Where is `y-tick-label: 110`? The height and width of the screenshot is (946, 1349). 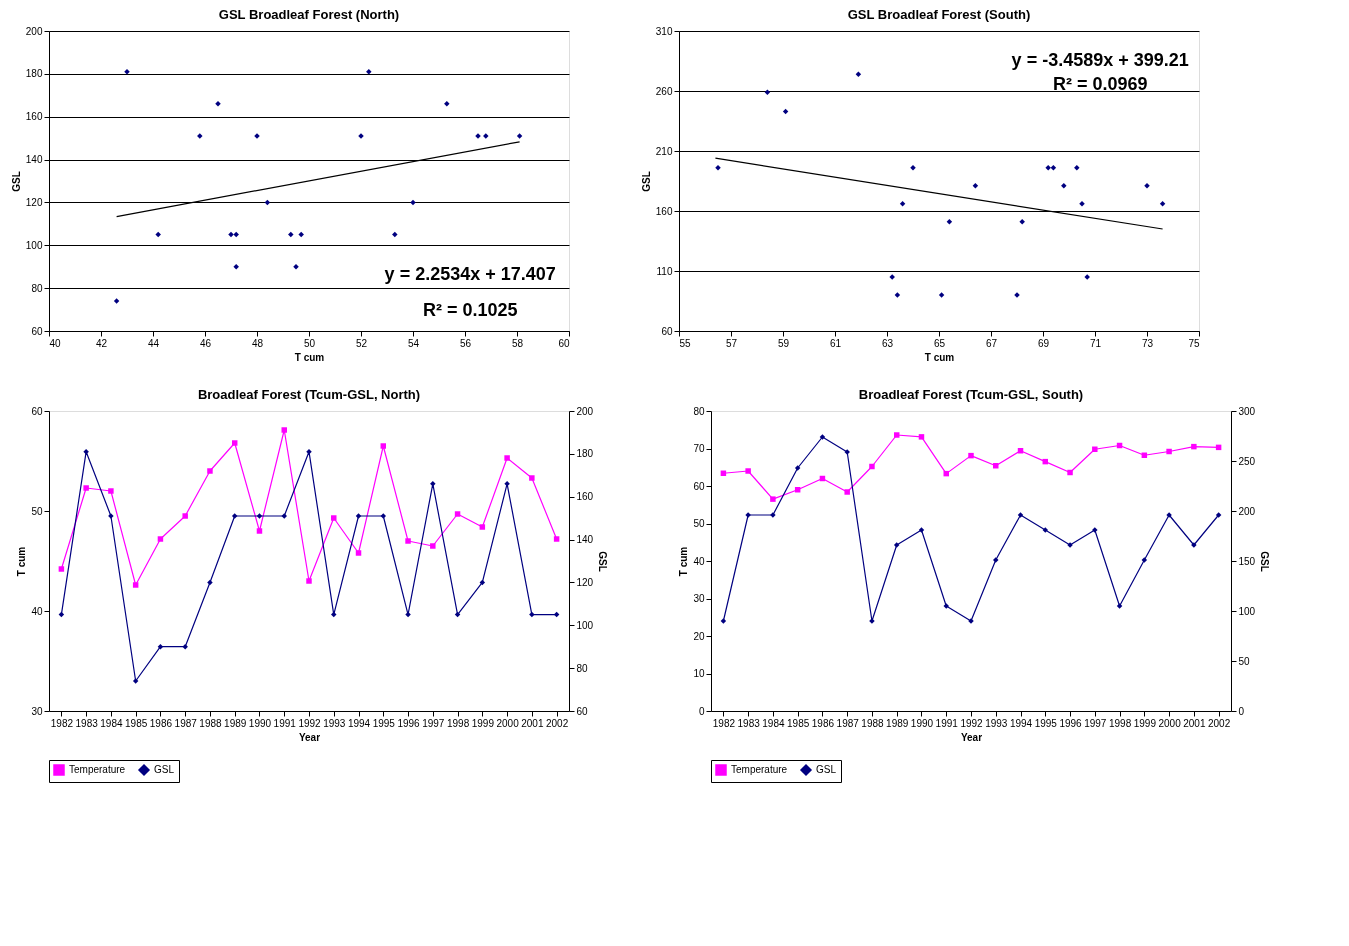 y-tick-label: 110 is located at coordinates (664, 271).